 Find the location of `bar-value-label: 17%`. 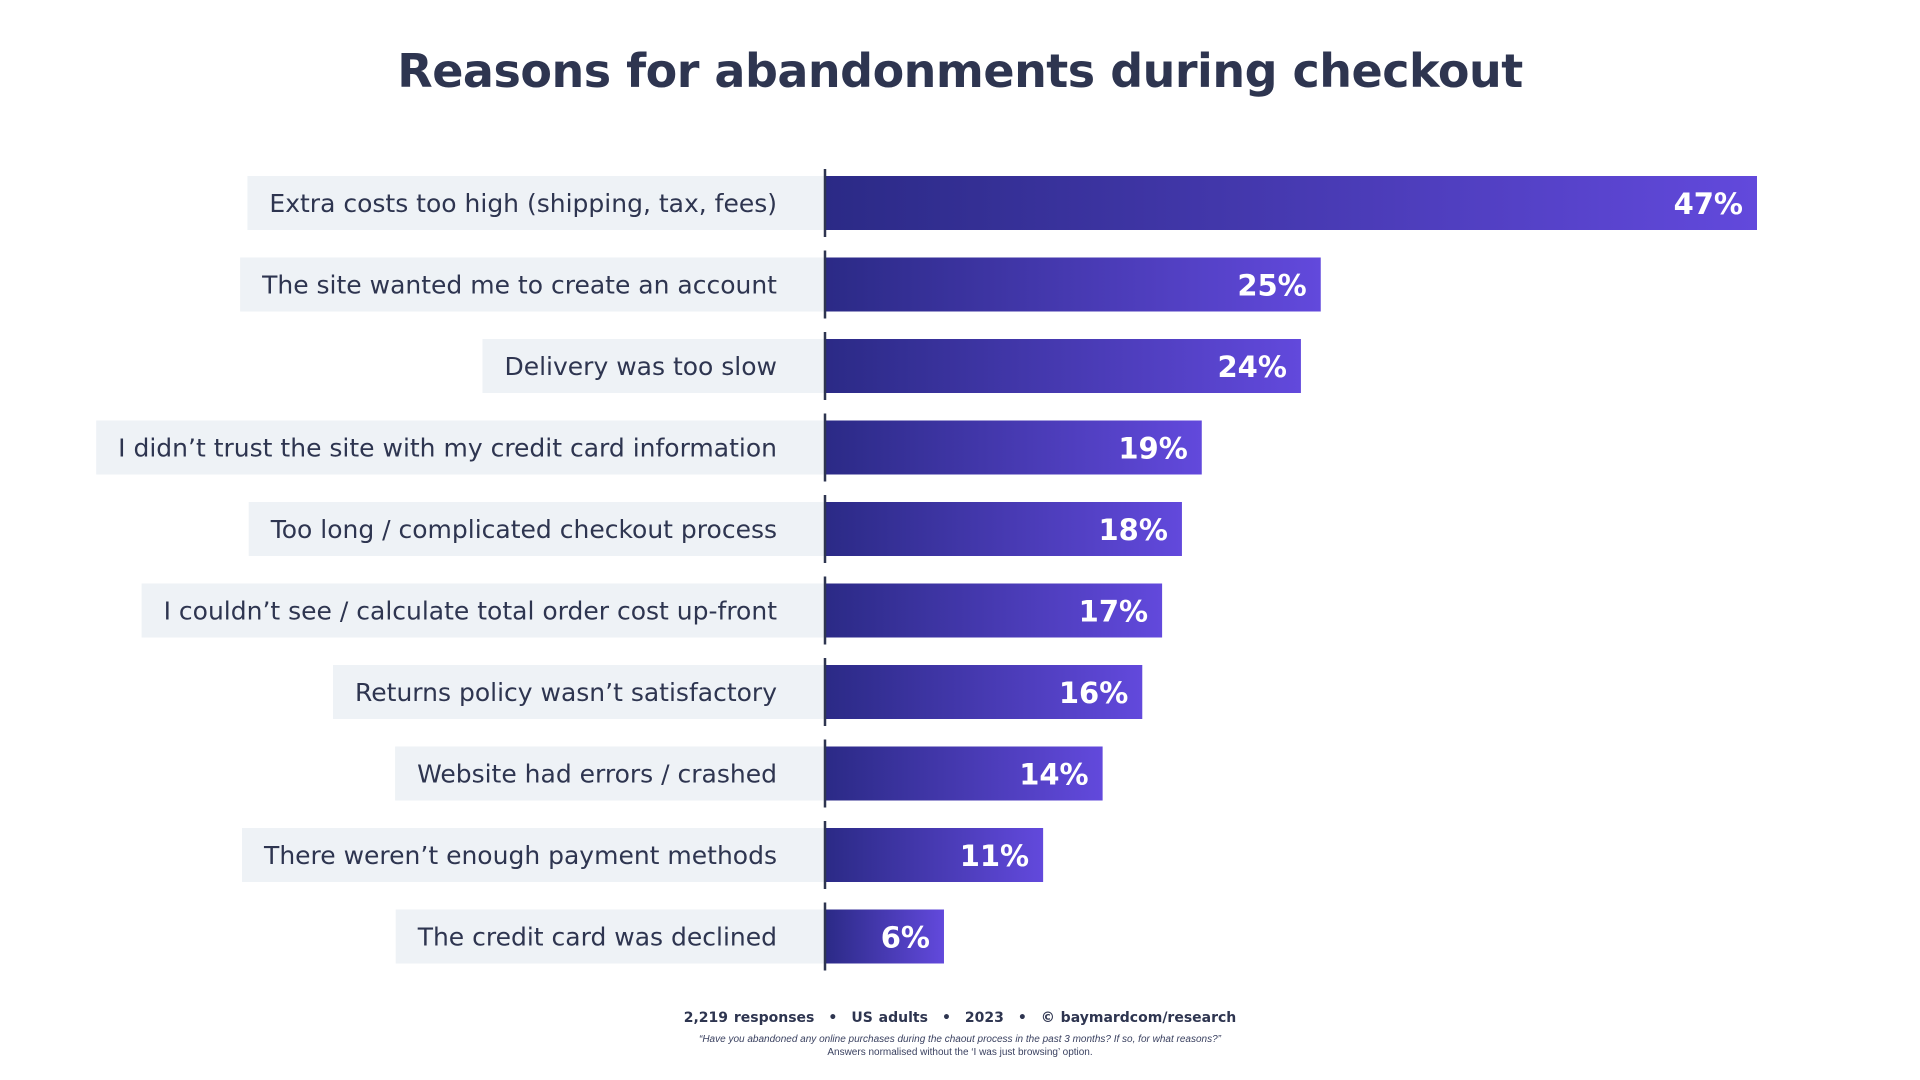

bar-value-label: 17% is located at coordinates (1113, 612).